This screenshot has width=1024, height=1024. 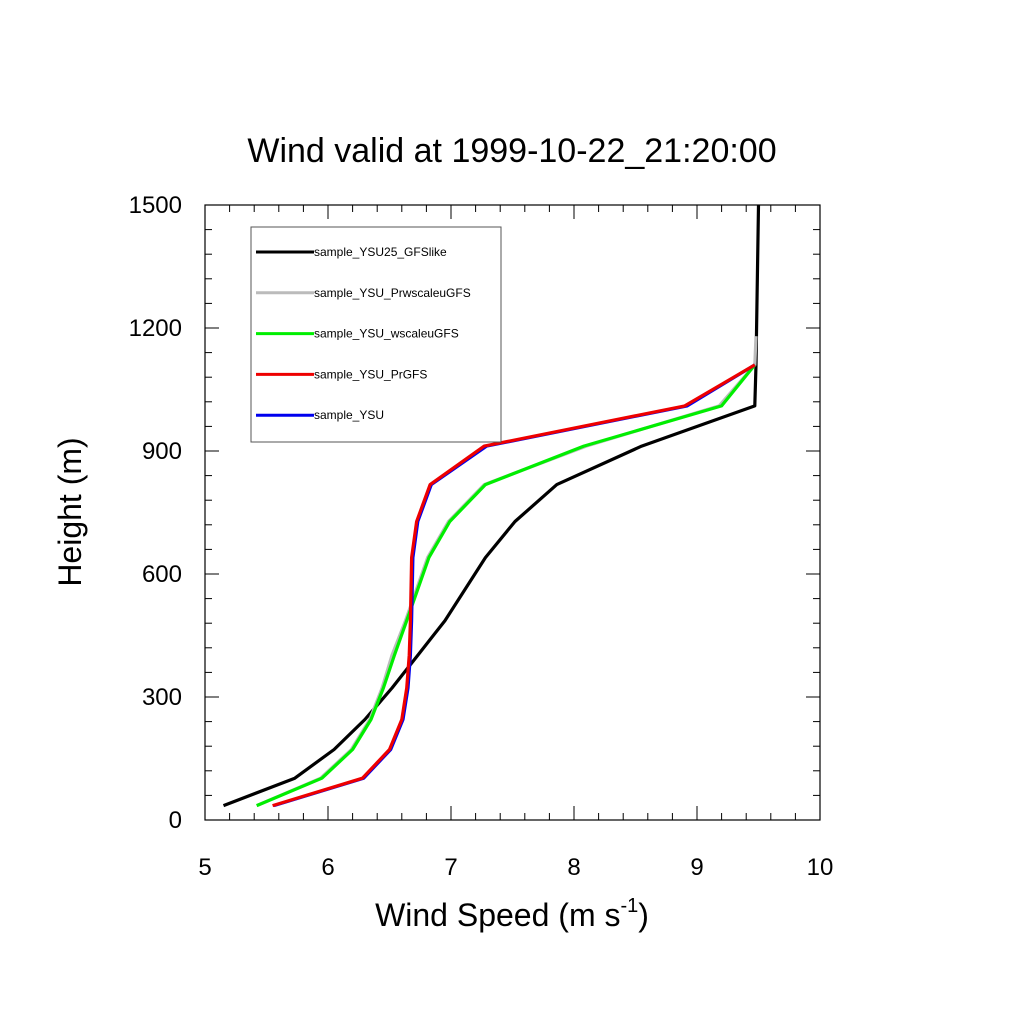 I want to click on legend-label: sample_YSU_PrwscaleuGFS, so click(x=392, y=293).